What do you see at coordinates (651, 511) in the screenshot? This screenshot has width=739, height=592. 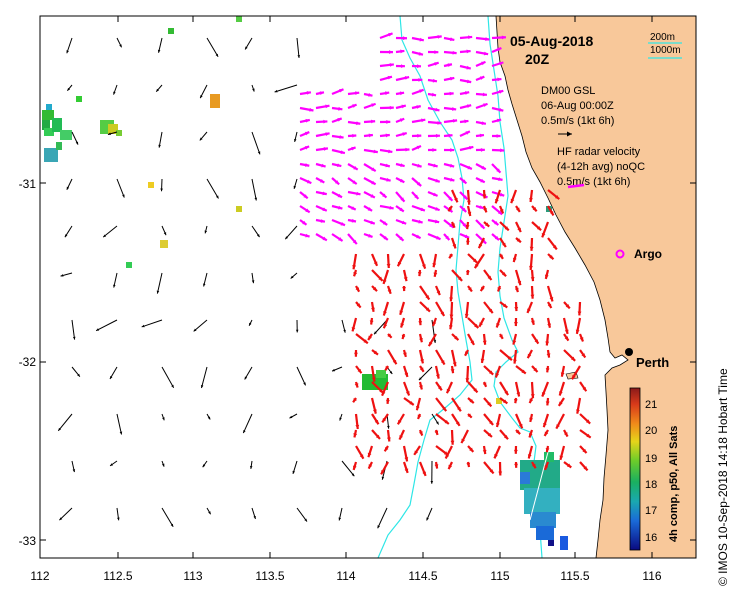 I see `colorbar-tick-17: 17` at bounding box center [651, 511].